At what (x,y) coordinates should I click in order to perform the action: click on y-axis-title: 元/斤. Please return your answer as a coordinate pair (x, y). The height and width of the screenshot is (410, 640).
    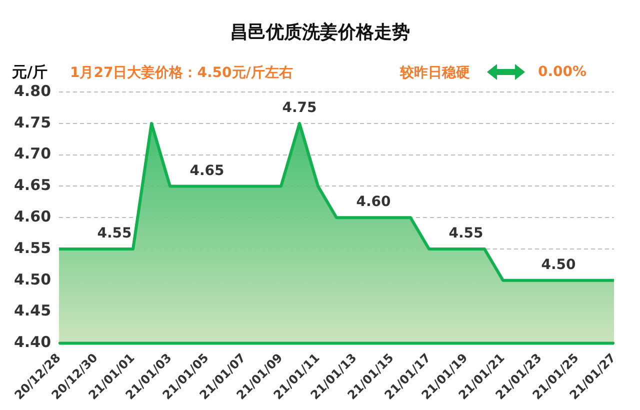
    Looking at the image, I should click on (30, 72).